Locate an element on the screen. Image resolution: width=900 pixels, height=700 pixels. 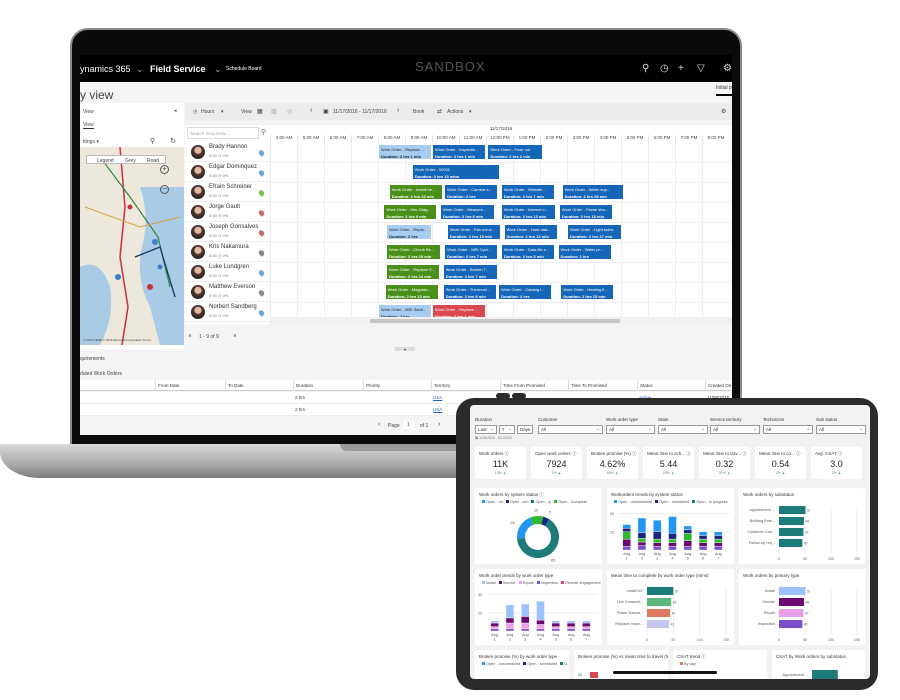
booking-tile: Work Order - Catalog l... Duration: 2 hrs is located at coordinates (525, 292).